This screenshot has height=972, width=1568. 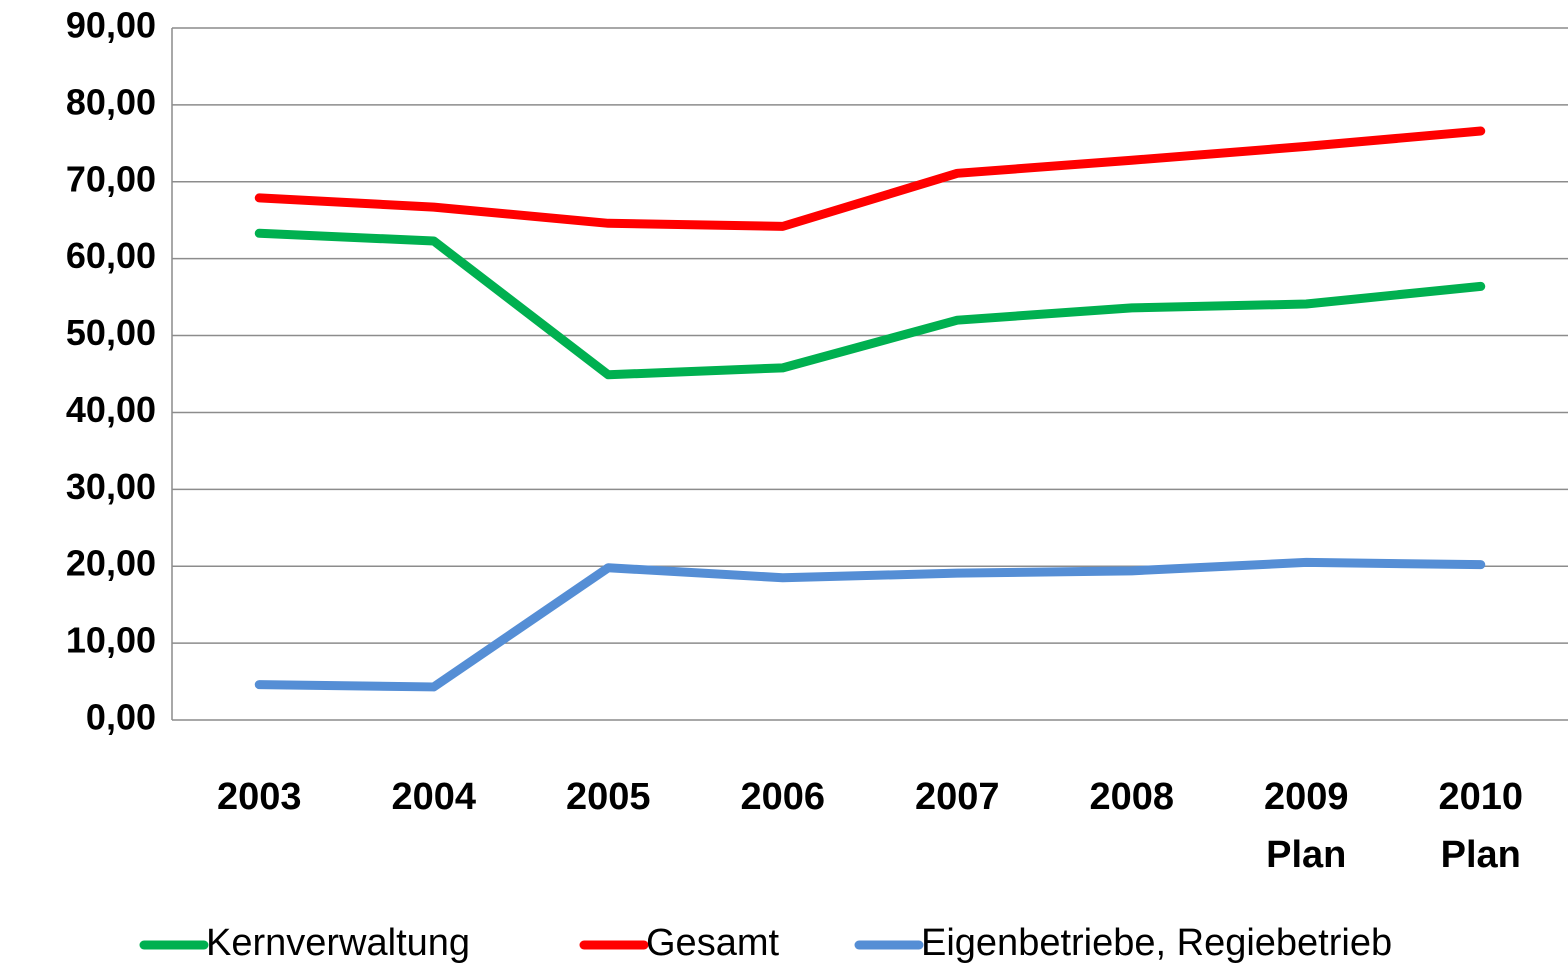 What do you see at coordinates (111, 486) in the screenshot?
I see `y-tick-label: 30,00` at bounding box center [111, 486].